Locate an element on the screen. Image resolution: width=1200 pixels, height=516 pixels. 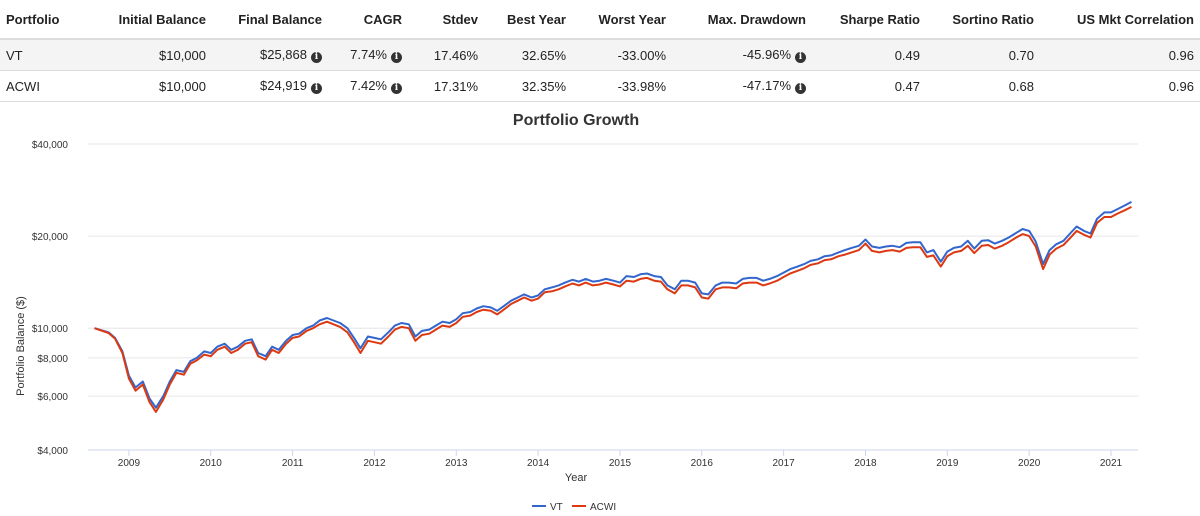
max-drawdown-value: -45.96% is located at coordinates (766, 54).